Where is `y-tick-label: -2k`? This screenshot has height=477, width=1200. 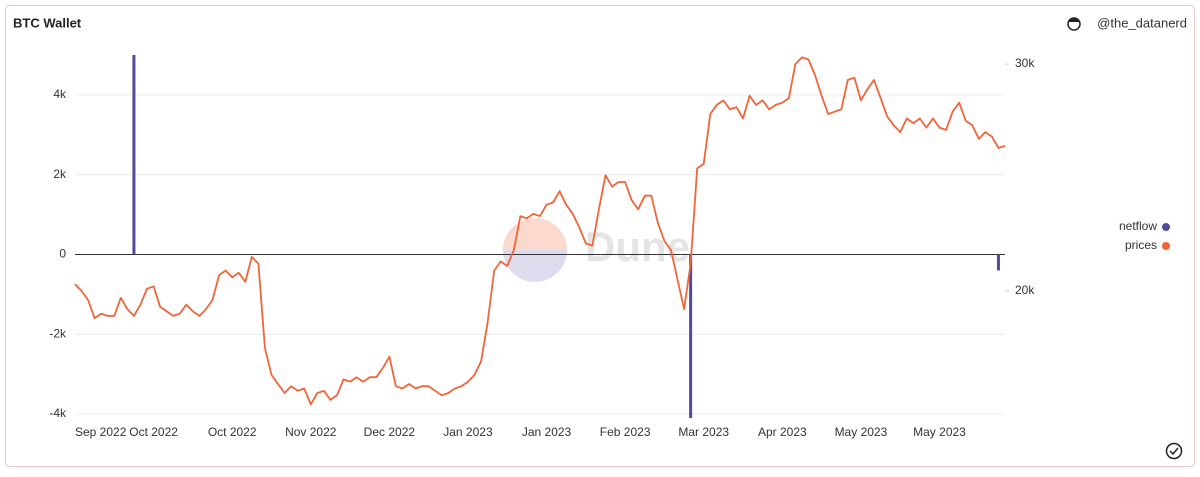 y-tick-label: -2k is located at coordinates (58, 333).